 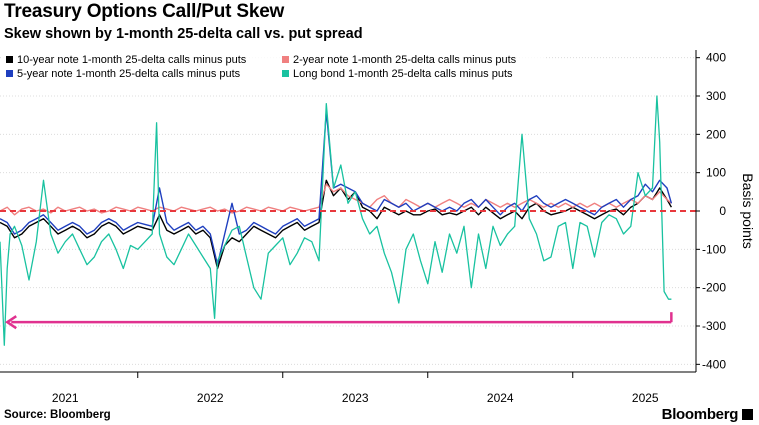 What do you see at coordinates (285, 73) in the screenshot?
I see `legend-swatch-long_bond` at bounding box center [285, 73].